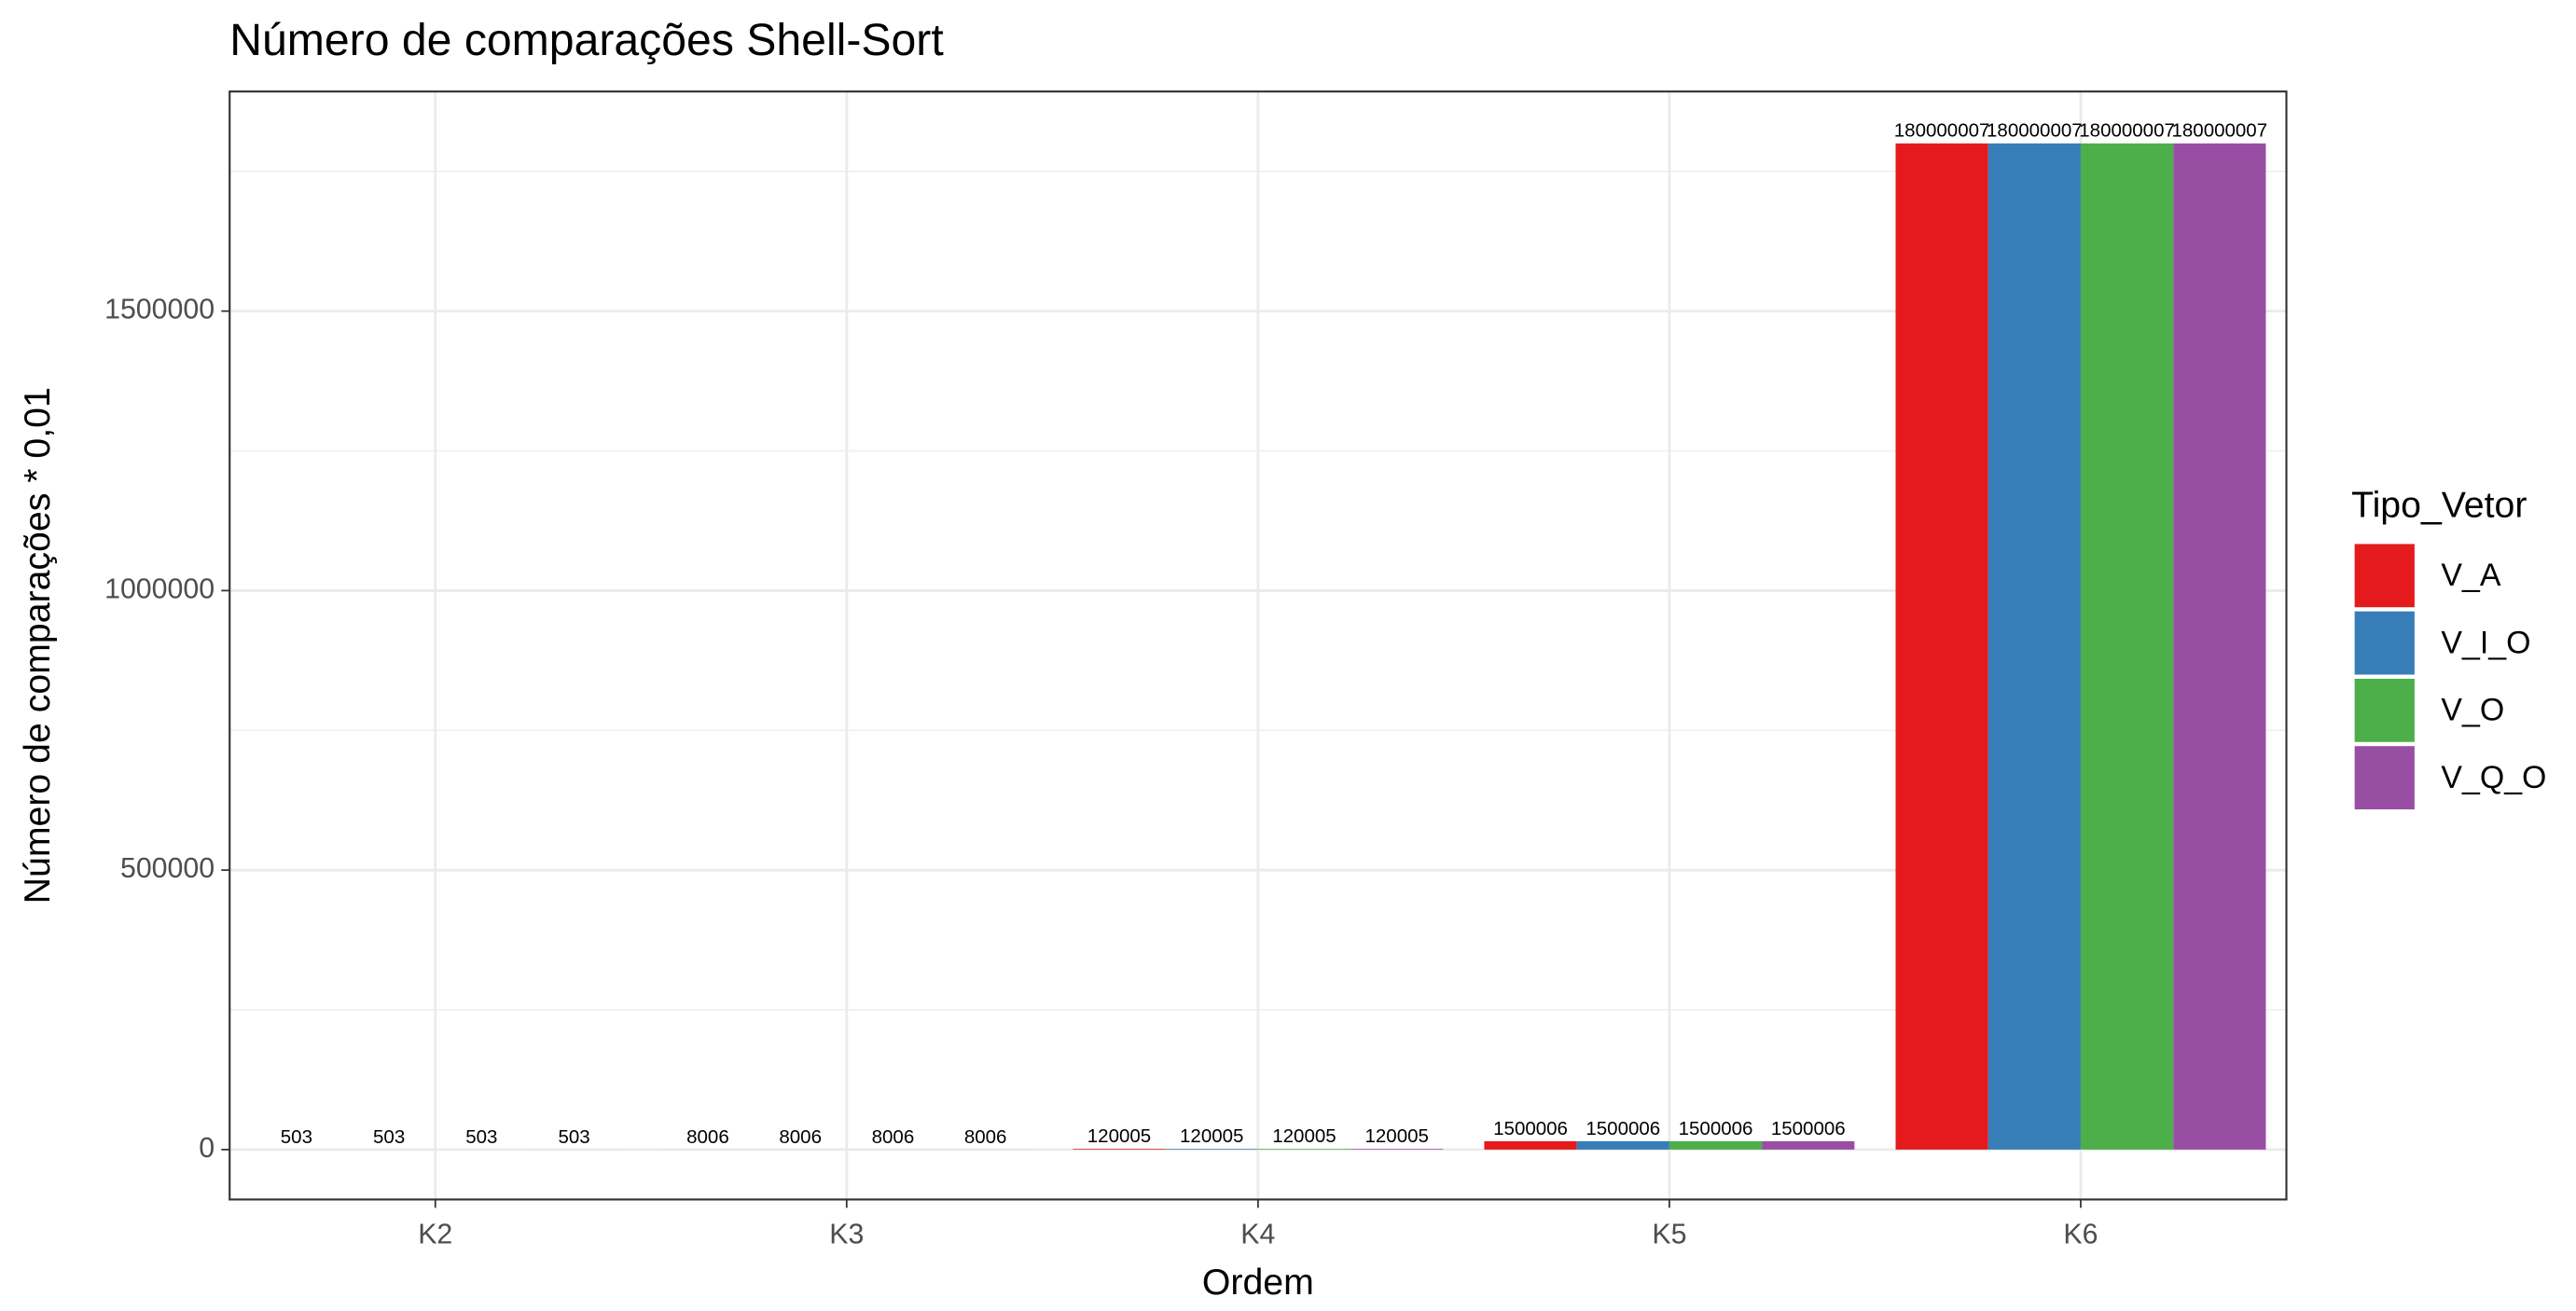 The width and height of the screenshot is (2576, 1311). Describe the element at coordinates (586, 40) in the screenshot. I see `chart-title: Número de comparações Shell-Sort` at that location.